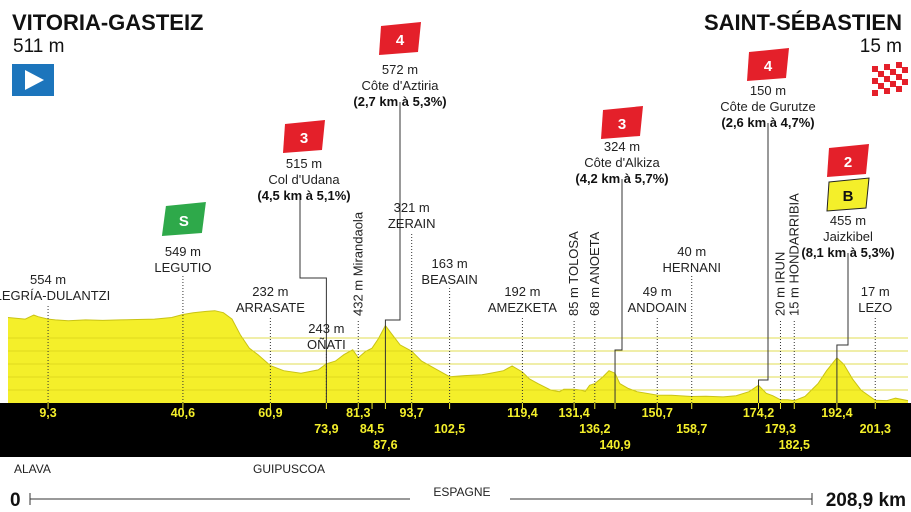 This screenshot has width=911, height=512. Describe the element at coordinates (47, 413) in the screenshot. I see `km-marker-label: 9,3` at that location.